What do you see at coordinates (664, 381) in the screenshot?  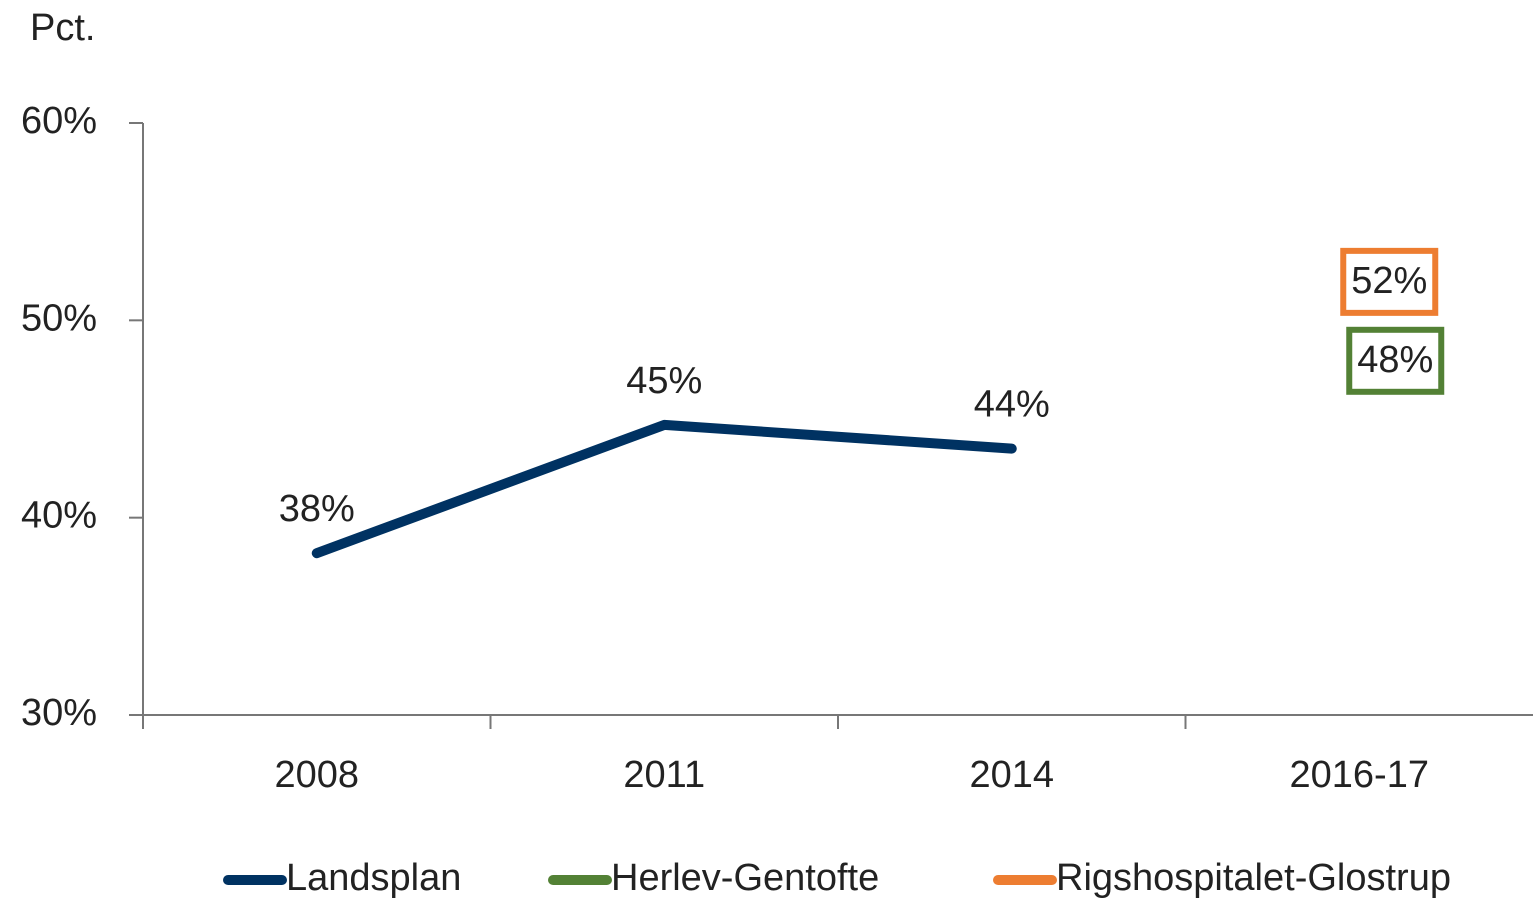 I see `data-label: 45%` at bounding box center [664, 381].